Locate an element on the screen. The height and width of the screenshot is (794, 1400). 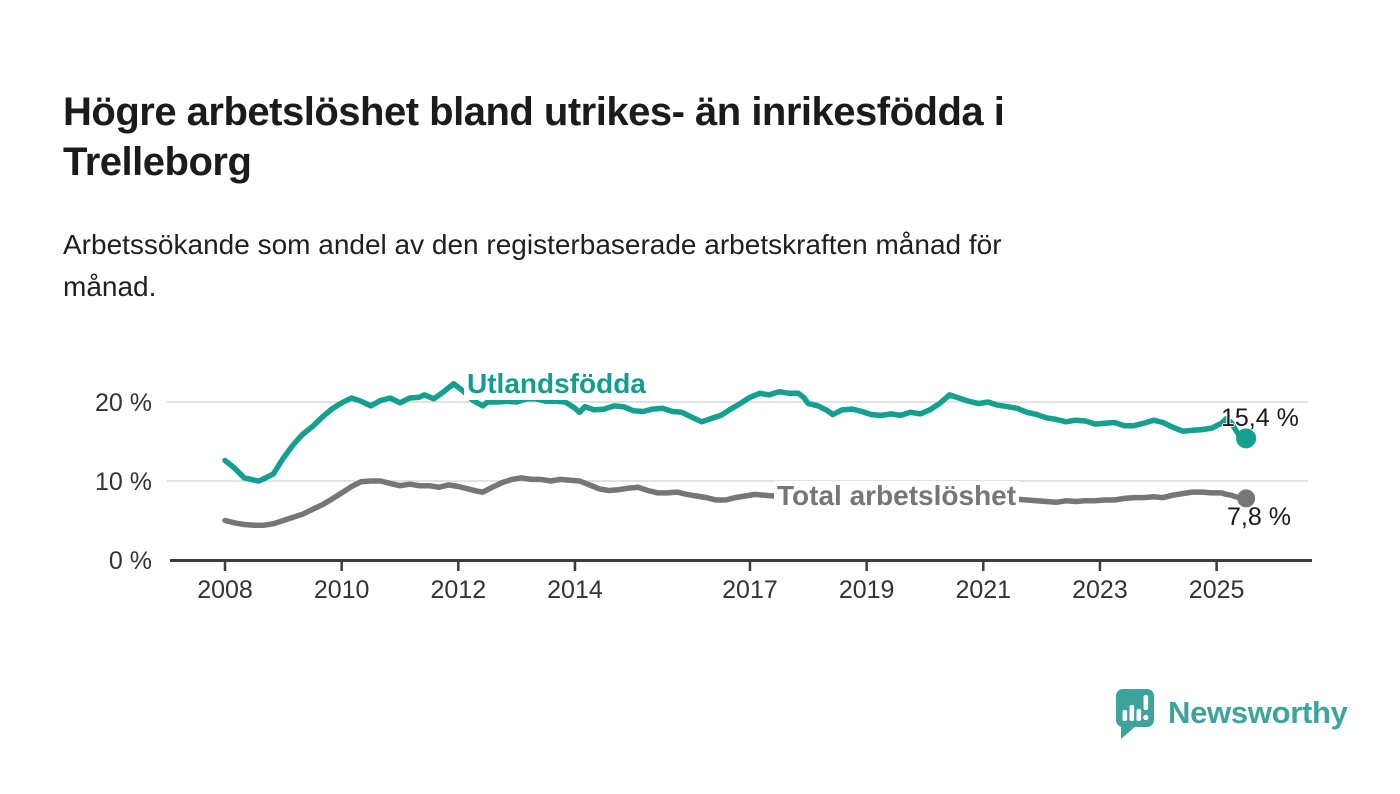
logo-exclamation-dot is located at coordinates (1146, 717).